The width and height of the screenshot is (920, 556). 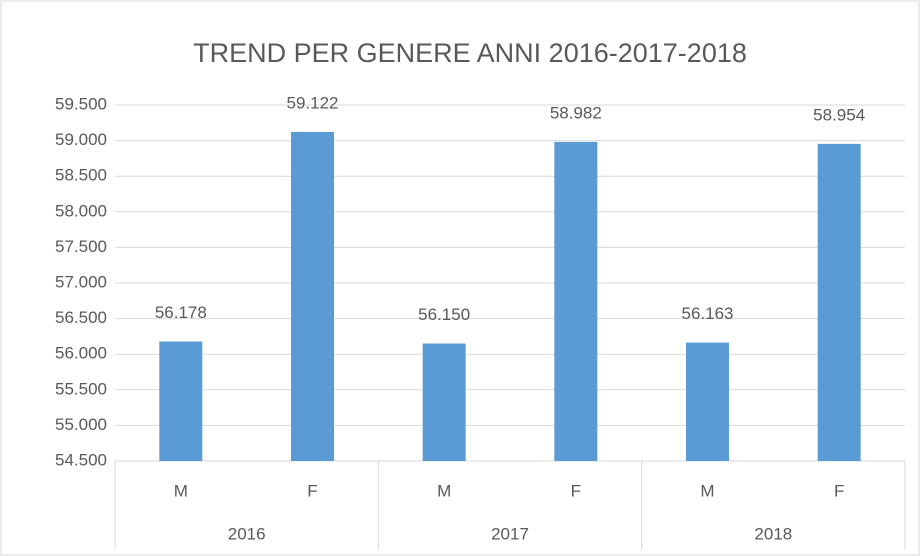 What do you see at coordinates (708, 313) in the screenshot?
I see `data-label: 56.163` at bounding box center [708, 313].